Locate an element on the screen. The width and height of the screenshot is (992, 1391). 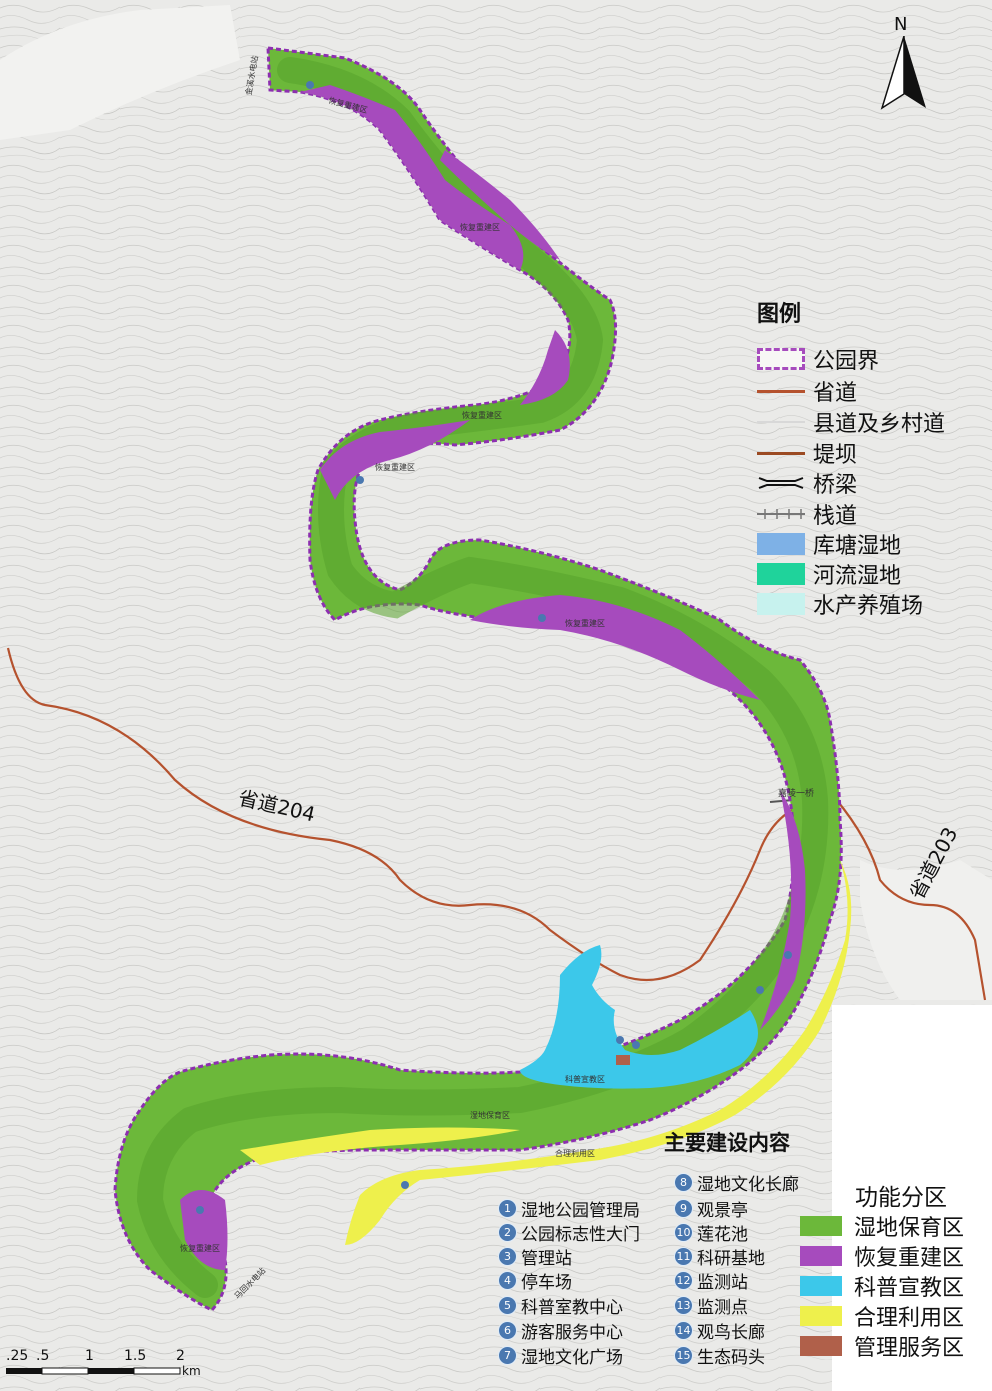
legend-label: 公园界 is located at coordinates (846, 361).